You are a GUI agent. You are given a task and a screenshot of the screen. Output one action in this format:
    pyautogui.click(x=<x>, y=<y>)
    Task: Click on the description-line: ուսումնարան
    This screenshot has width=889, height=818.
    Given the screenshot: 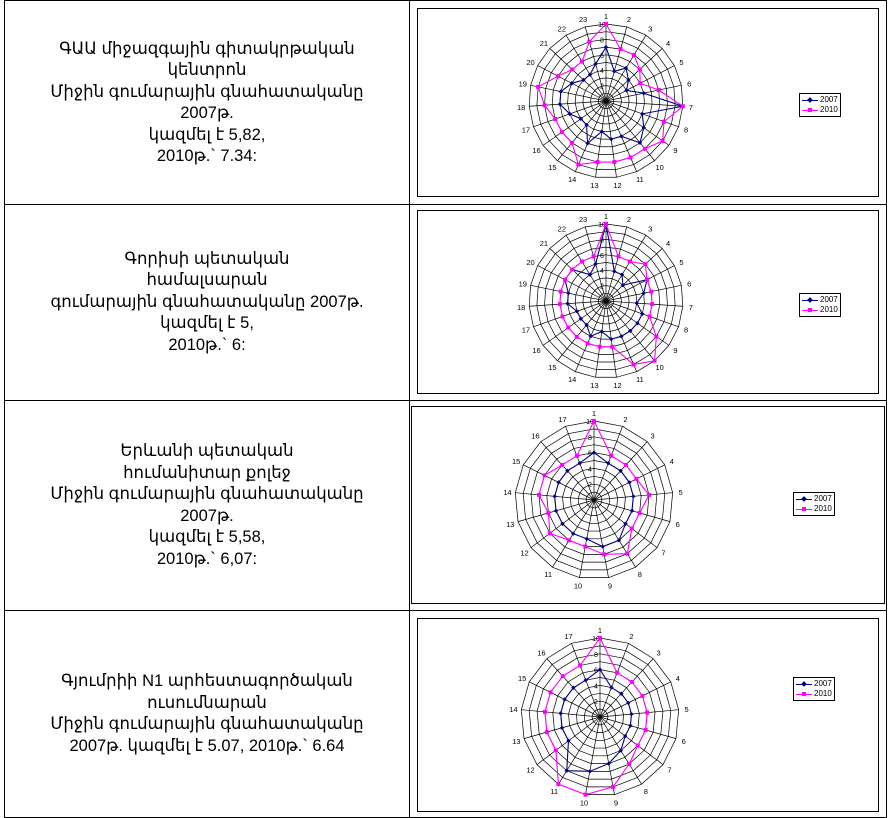 What is the action you would take?
    pyautogui.click(x=207, y=702)
    